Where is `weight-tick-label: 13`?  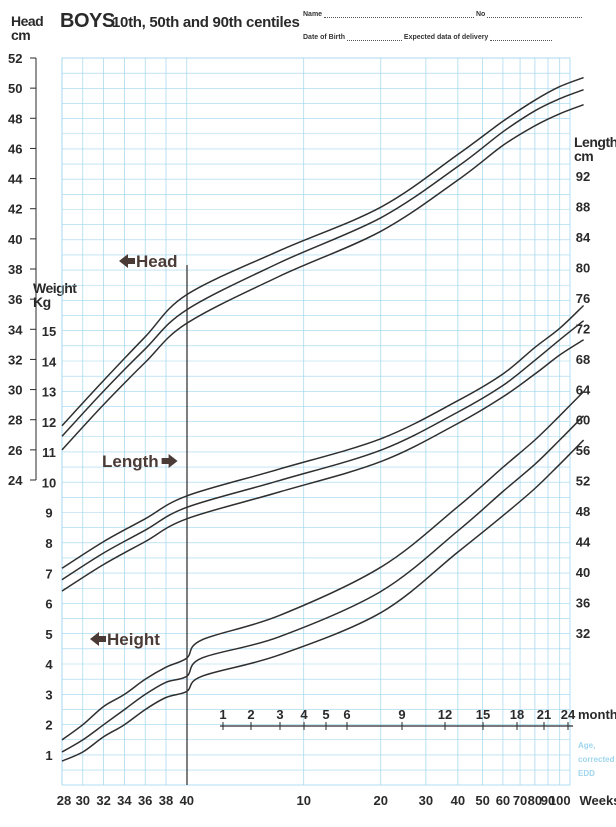
weight-tick-label: 13 is located at coordinates (49, 392).